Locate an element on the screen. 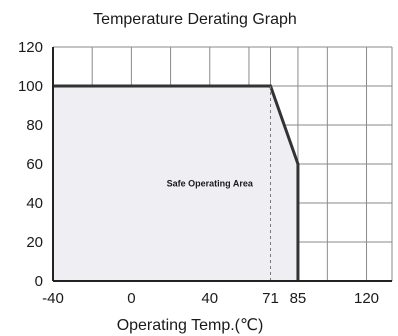  chart-title: Temperature Derating Graph is located at coordinates (195, 19).